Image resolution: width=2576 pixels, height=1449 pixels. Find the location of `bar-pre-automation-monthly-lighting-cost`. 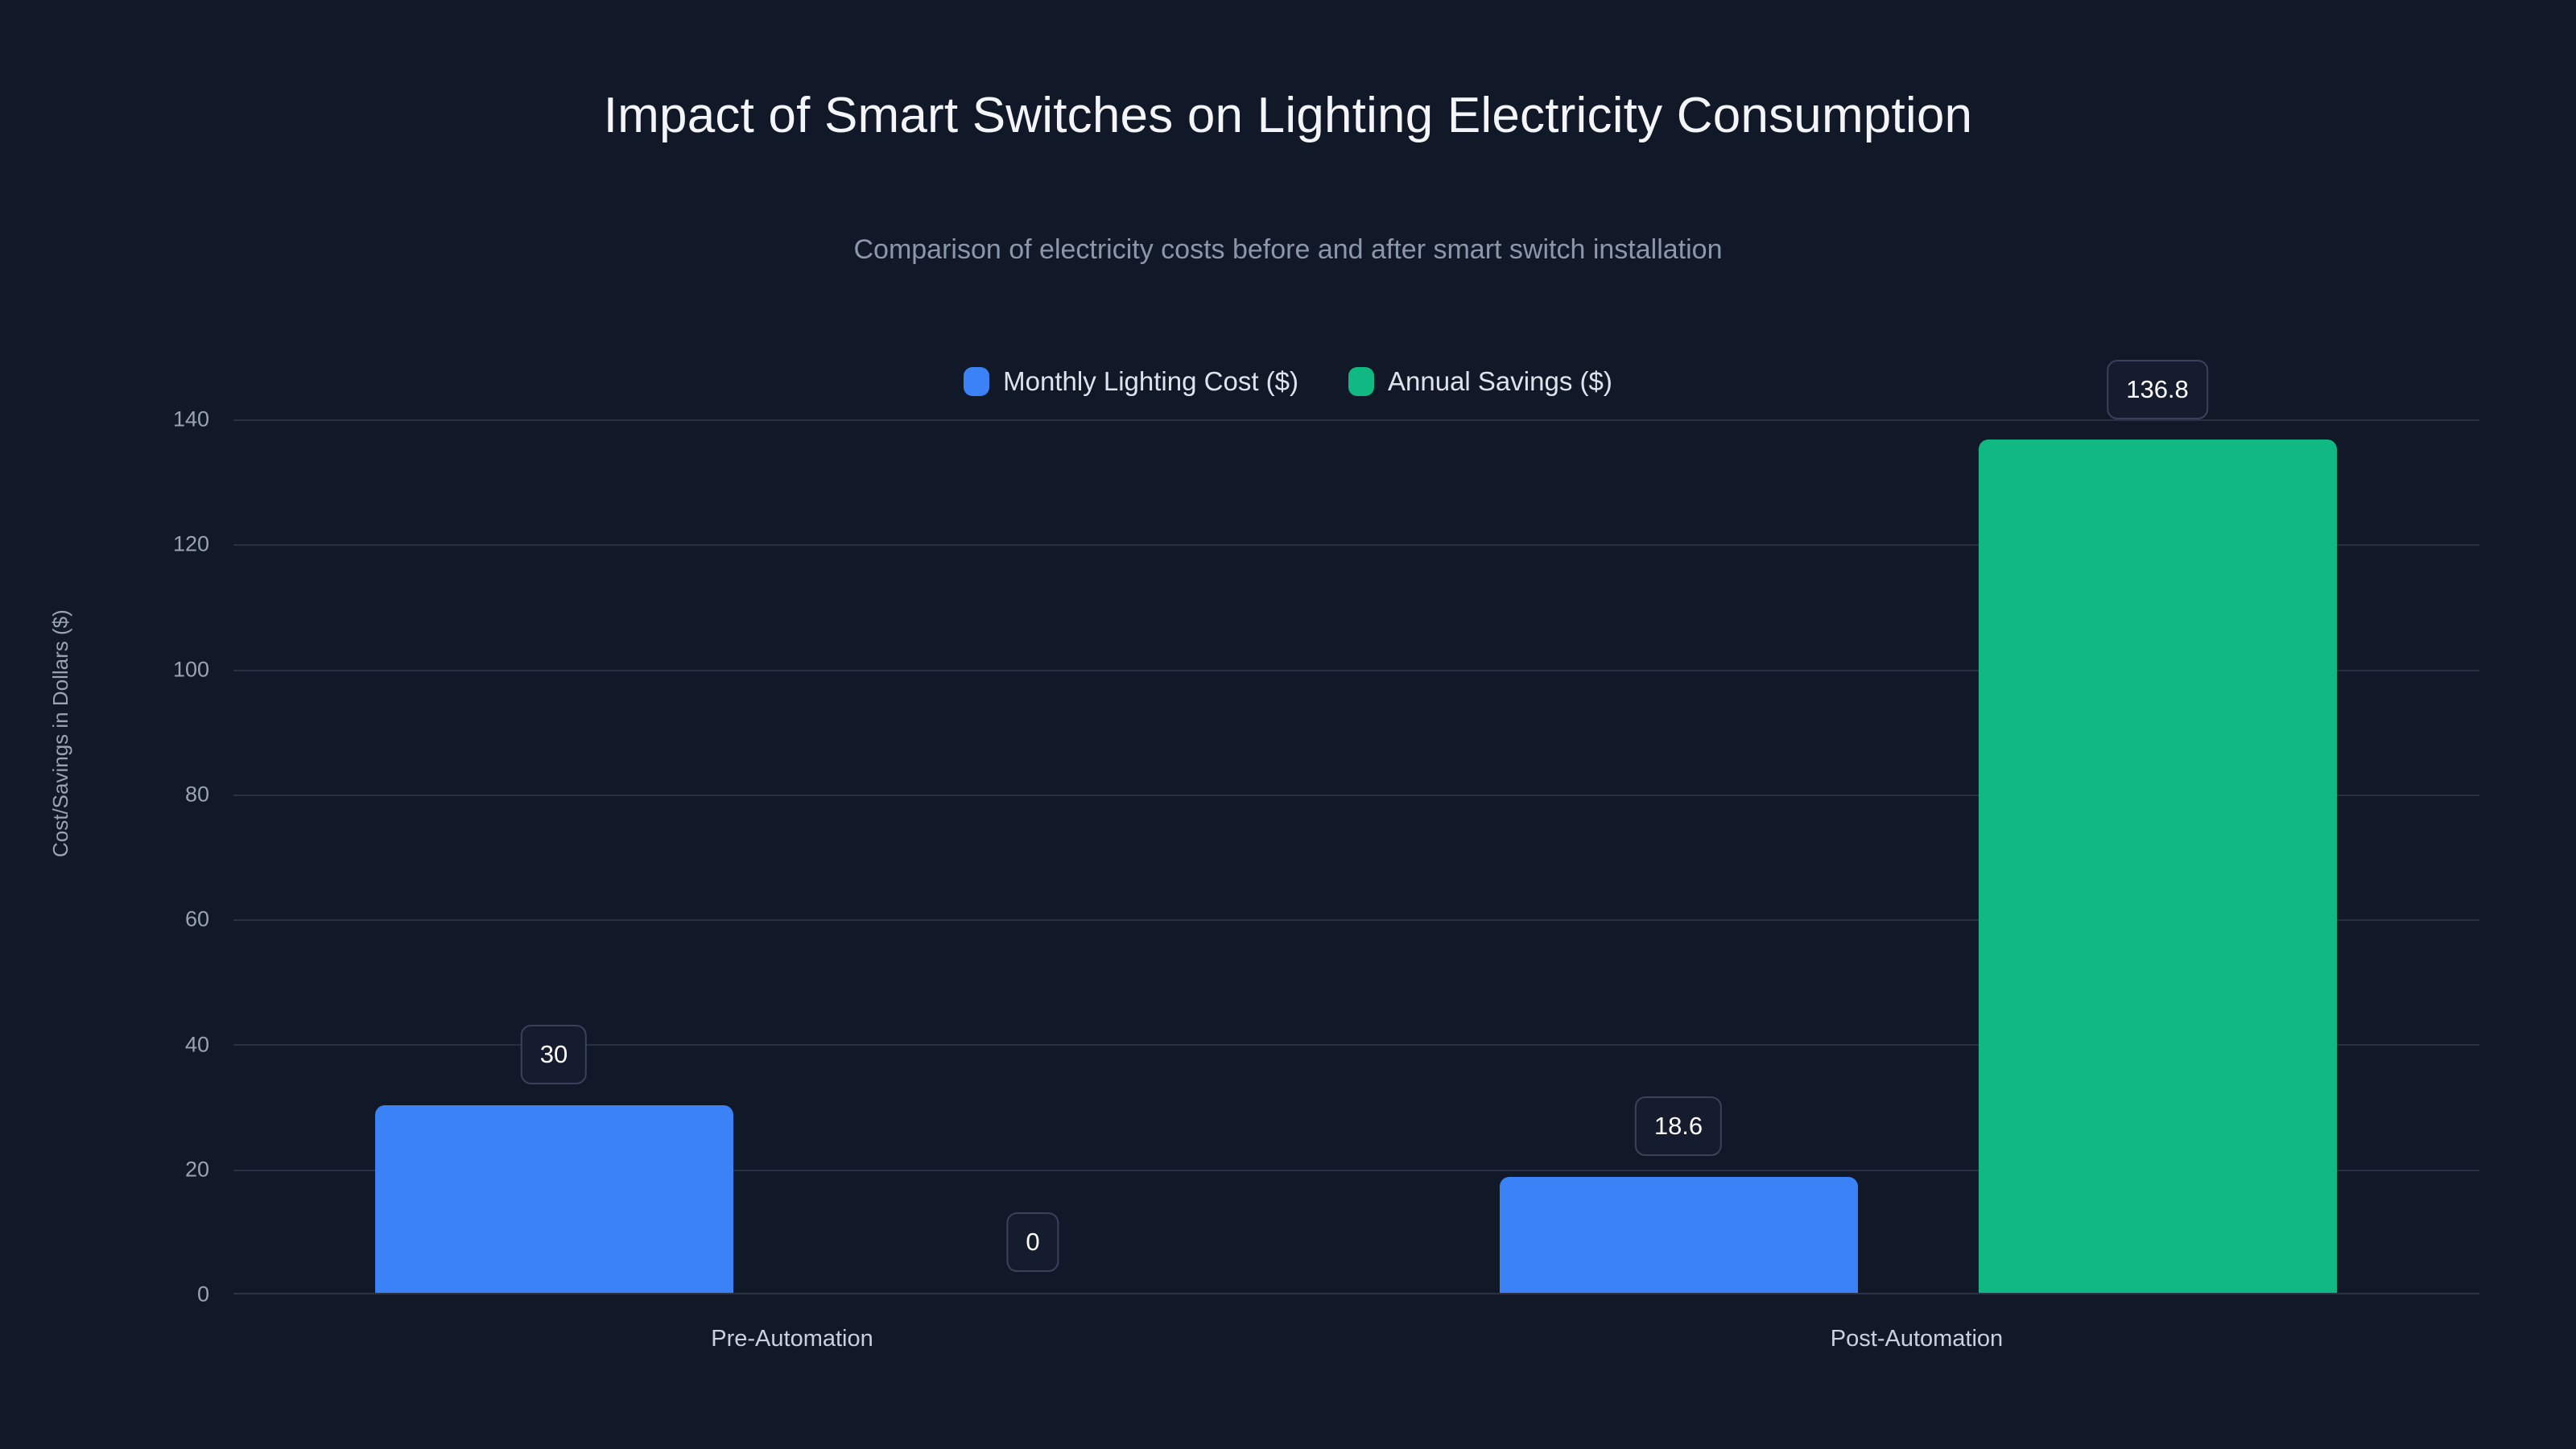

bar-pre-automation-monthly-lighting-cost is located at coordinates (554, 1199).